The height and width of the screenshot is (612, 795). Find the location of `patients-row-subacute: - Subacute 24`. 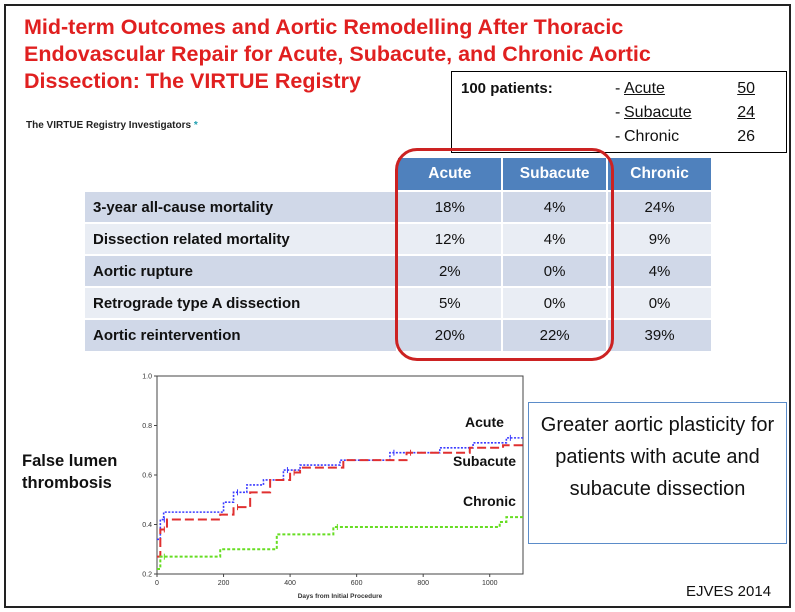

patients-row-subacute: - Subacute 24 is located at coordinates (685, 112).